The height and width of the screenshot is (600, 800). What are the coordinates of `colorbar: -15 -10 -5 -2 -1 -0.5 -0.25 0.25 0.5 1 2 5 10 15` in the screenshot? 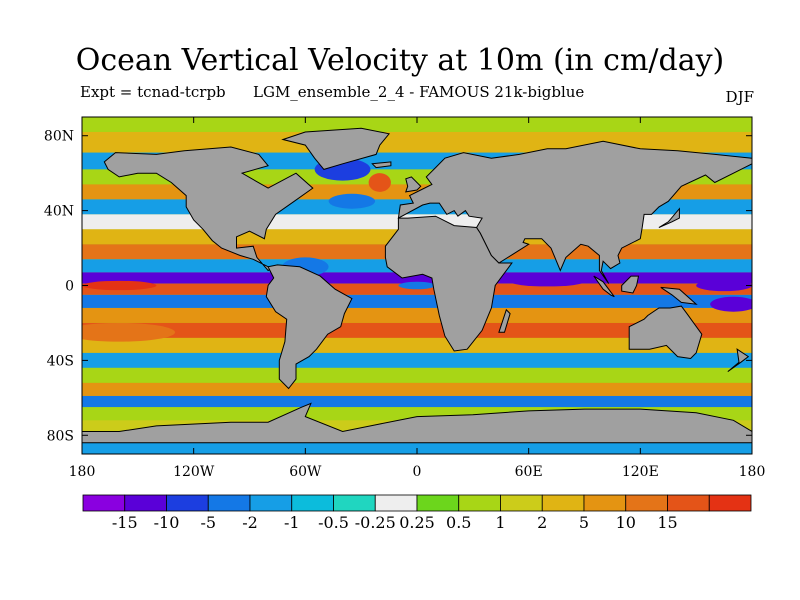 It's located at (417, 513).